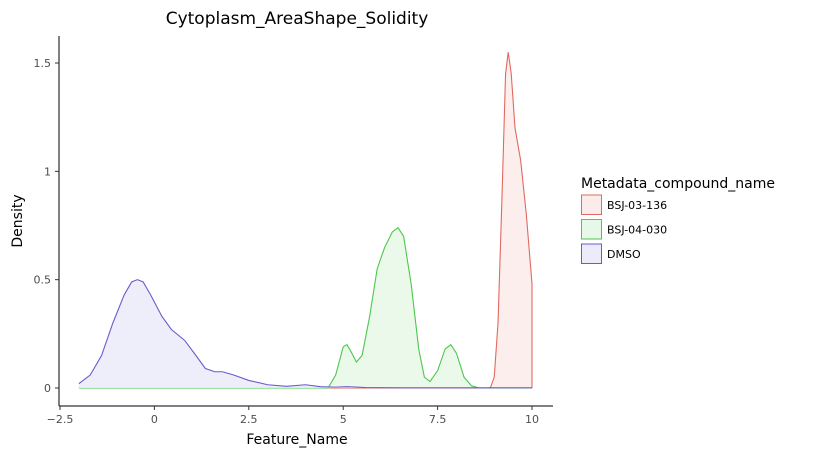 This screenshot has height=458, width=819. I want to click on y-tick-label: 0, so click(47, 388).